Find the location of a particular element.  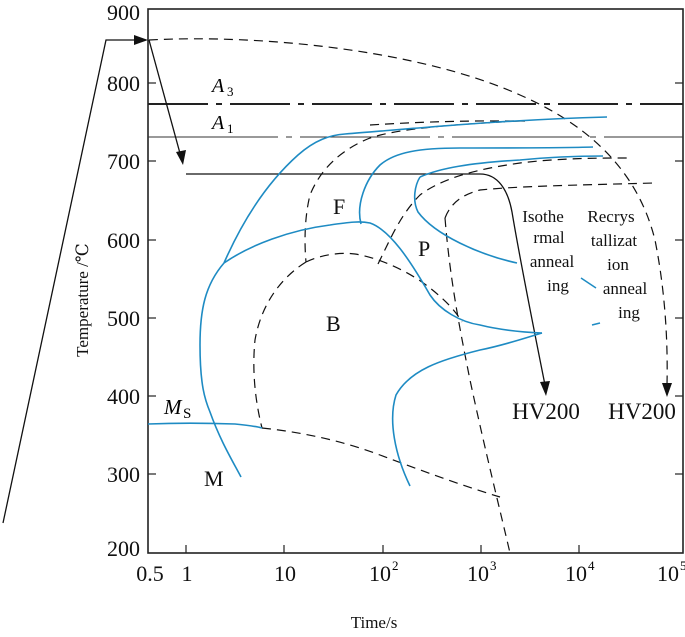

y-tick-label: 900 is located at coordinates (123, 12).